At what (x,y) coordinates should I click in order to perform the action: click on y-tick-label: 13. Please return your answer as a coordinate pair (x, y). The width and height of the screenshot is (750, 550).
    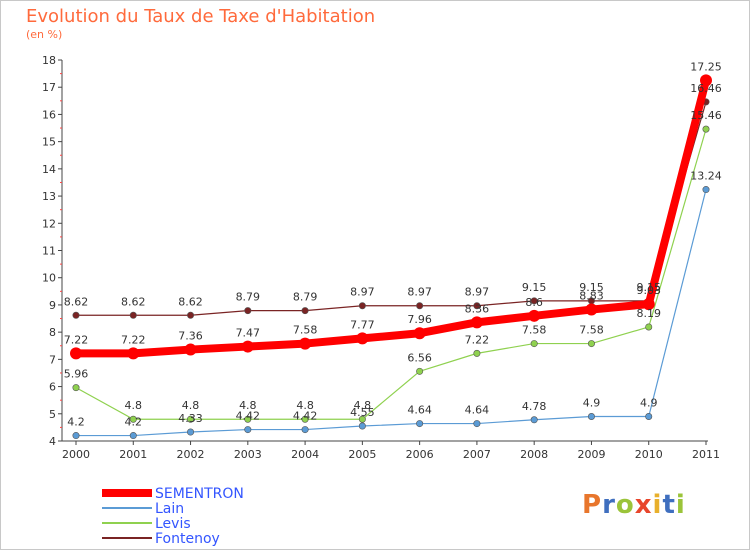
    Looking at the image, I should click on (49, 196).